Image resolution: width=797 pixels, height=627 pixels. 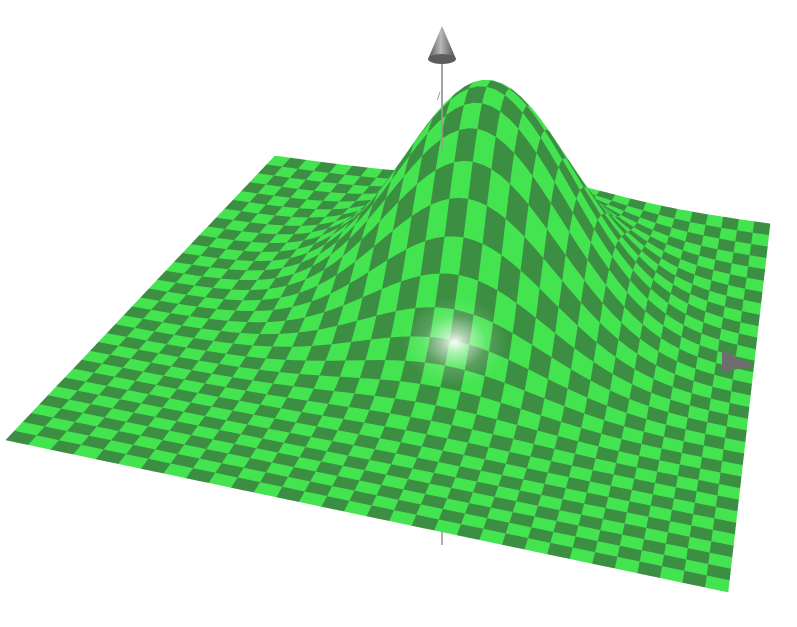 I want to click on z-axis-tick-mark: /, so click(x=439, y=96).